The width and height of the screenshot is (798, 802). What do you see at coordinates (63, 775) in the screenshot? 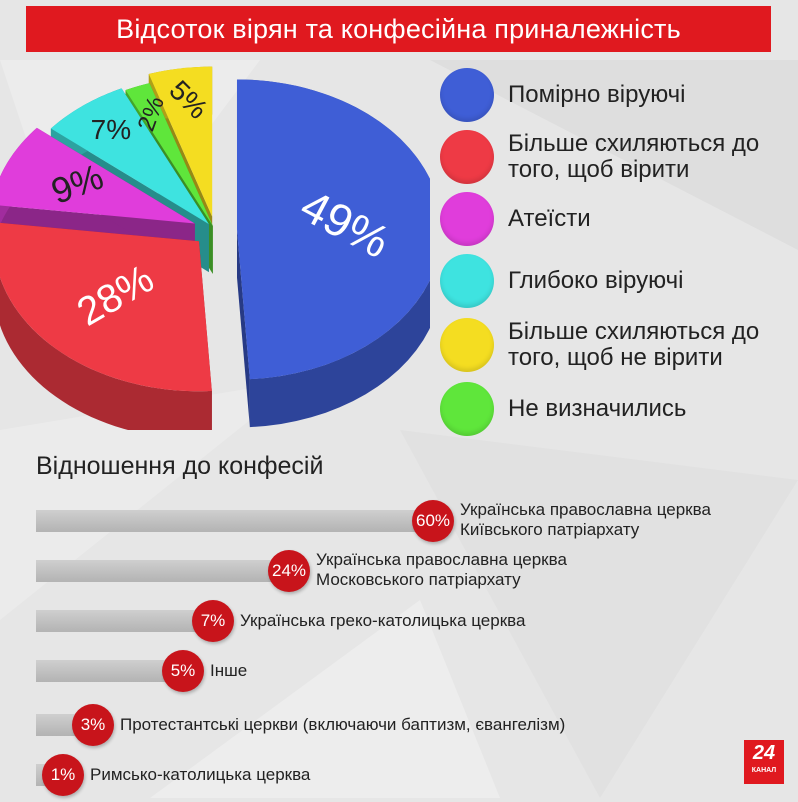
I see `bar-value-badge: 1%` at bounding box center [63, 775].